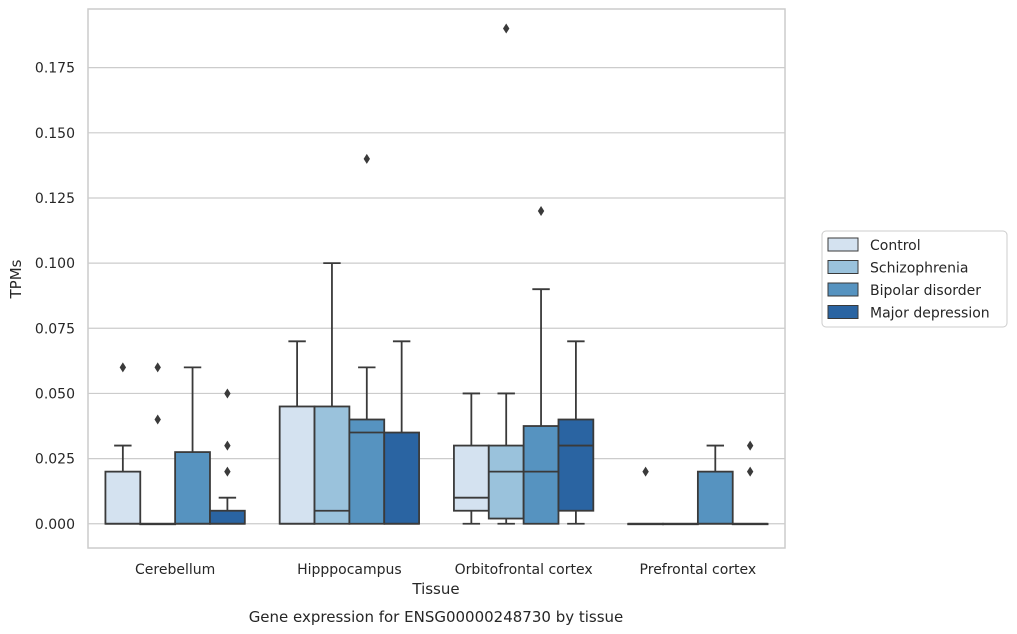  Describe the element at coordinates (925, 291) in the screenshot. I see `legend-label: Bipolar disorder` at that location.